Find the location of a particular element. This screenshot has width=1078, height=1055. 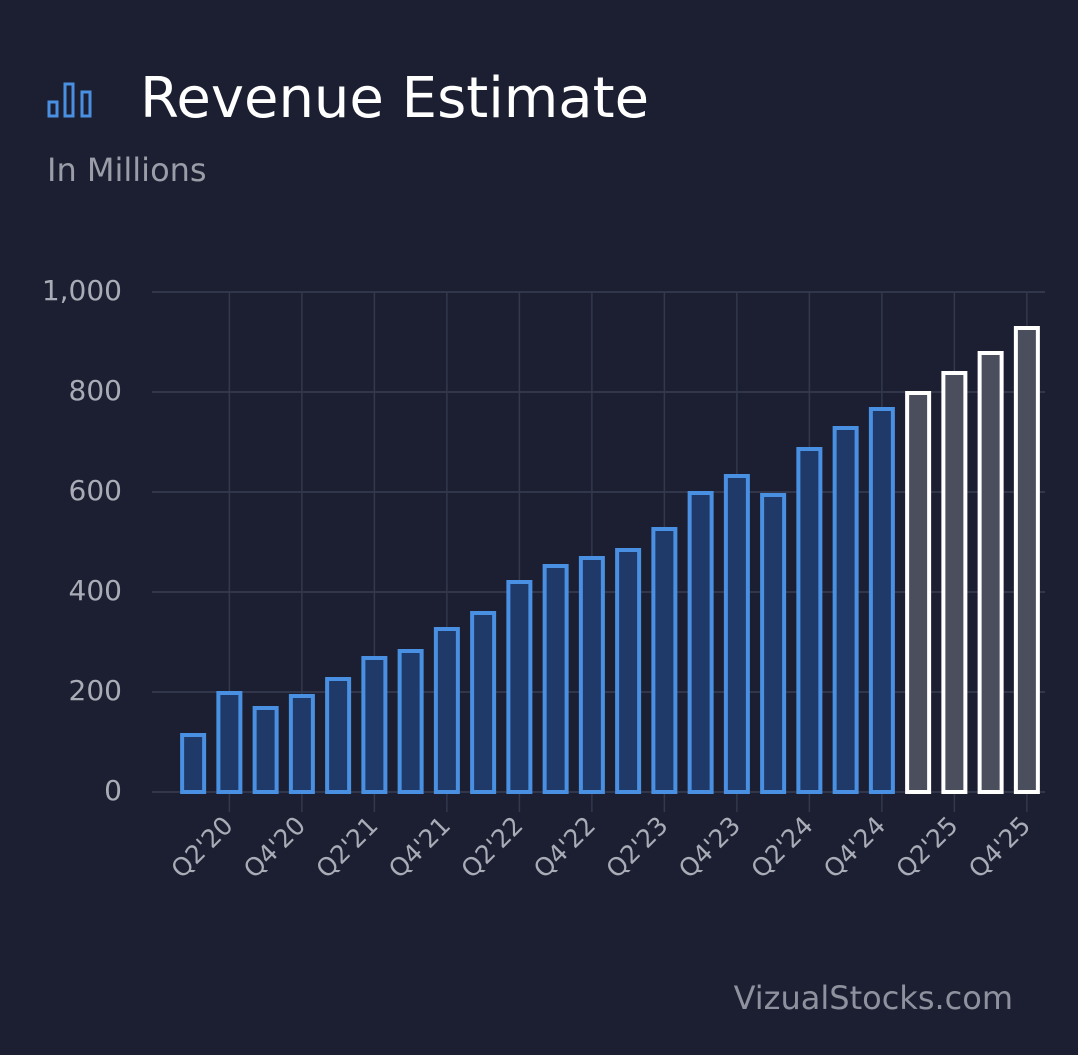

title-icon is located at coordinates (69, 100).